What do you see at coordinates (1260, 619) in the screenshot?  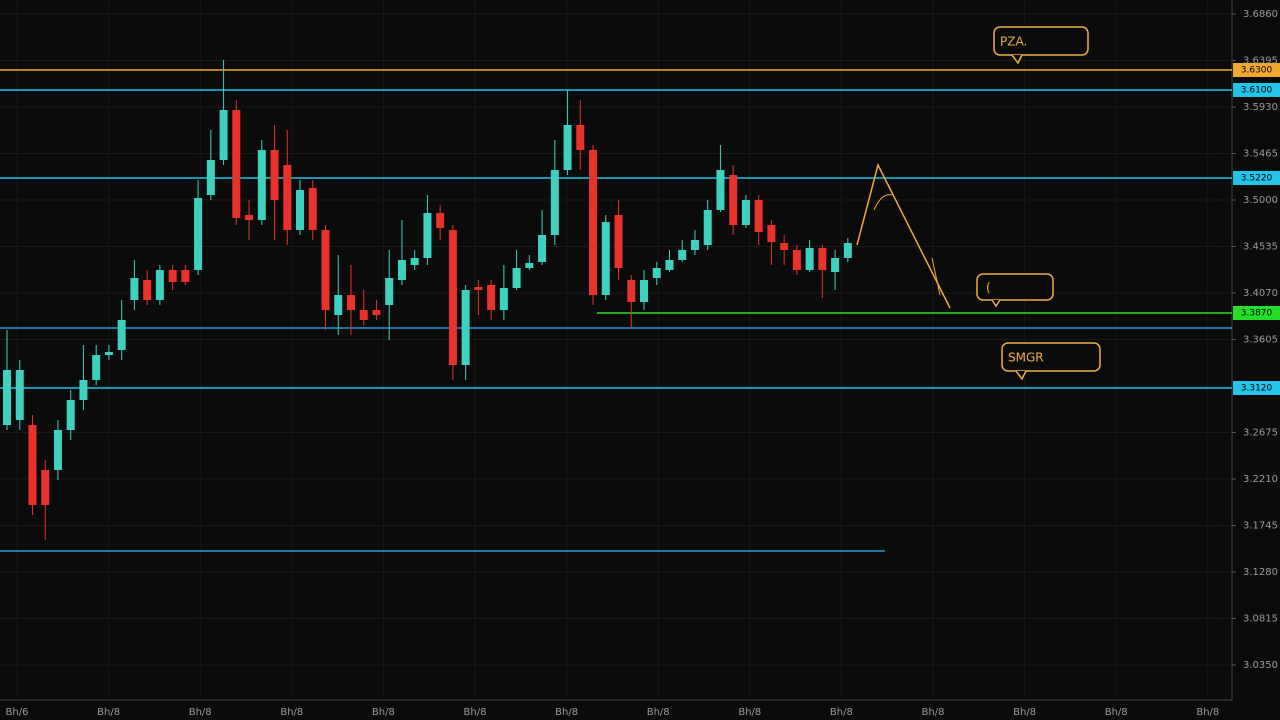 I see `y-tick-label: 3.0815` at bounding box center [1260, 619].